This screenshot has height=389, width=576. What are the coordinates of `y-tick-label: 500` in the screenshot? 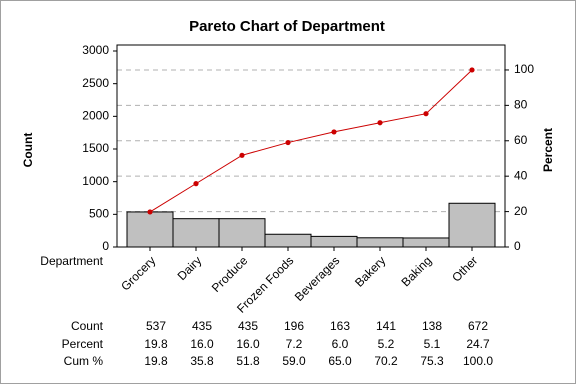 It's located at (99, 214).